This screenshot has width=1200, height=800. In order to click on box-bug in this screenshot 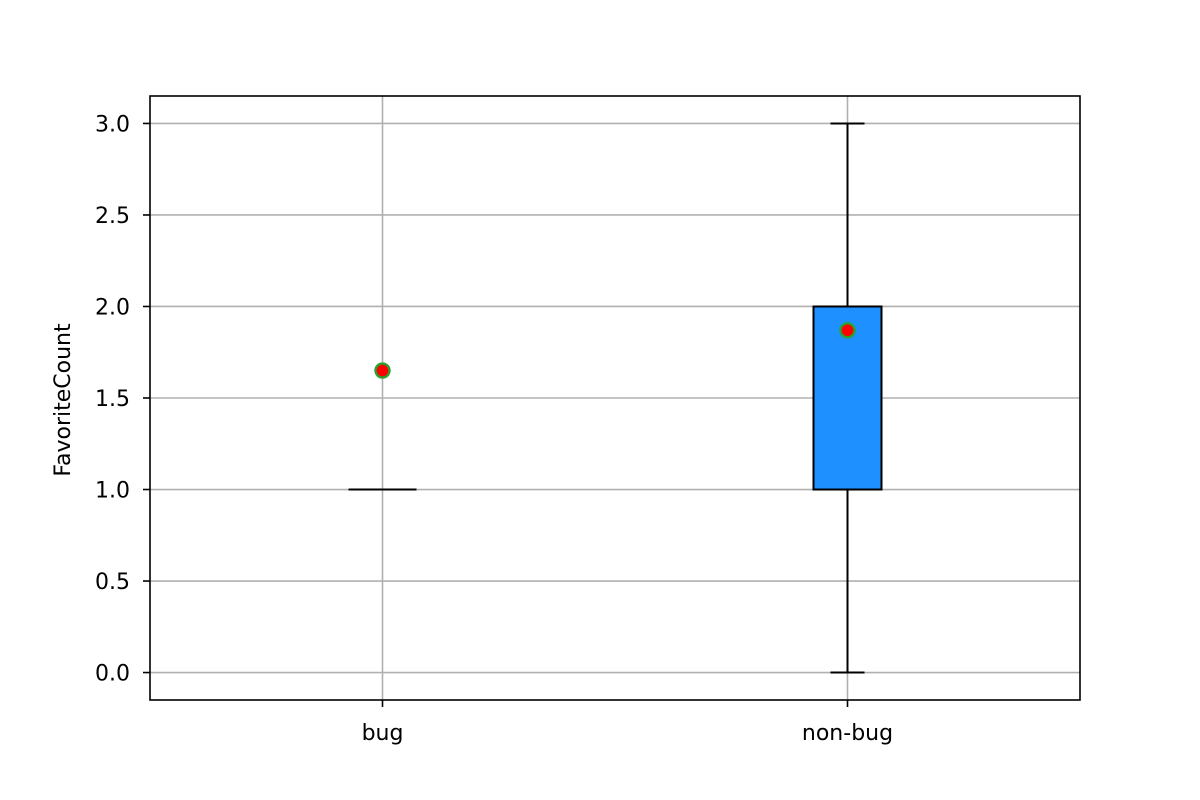, I will do `click(382, 426)`.